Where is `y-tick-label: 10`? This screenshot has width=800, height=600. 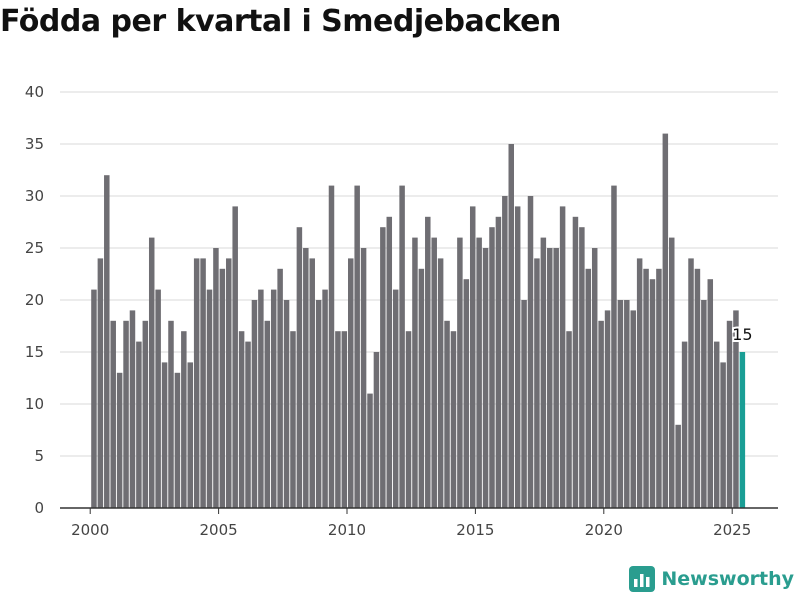 y-tick-label: 10 is located at coordinates (34, 404).